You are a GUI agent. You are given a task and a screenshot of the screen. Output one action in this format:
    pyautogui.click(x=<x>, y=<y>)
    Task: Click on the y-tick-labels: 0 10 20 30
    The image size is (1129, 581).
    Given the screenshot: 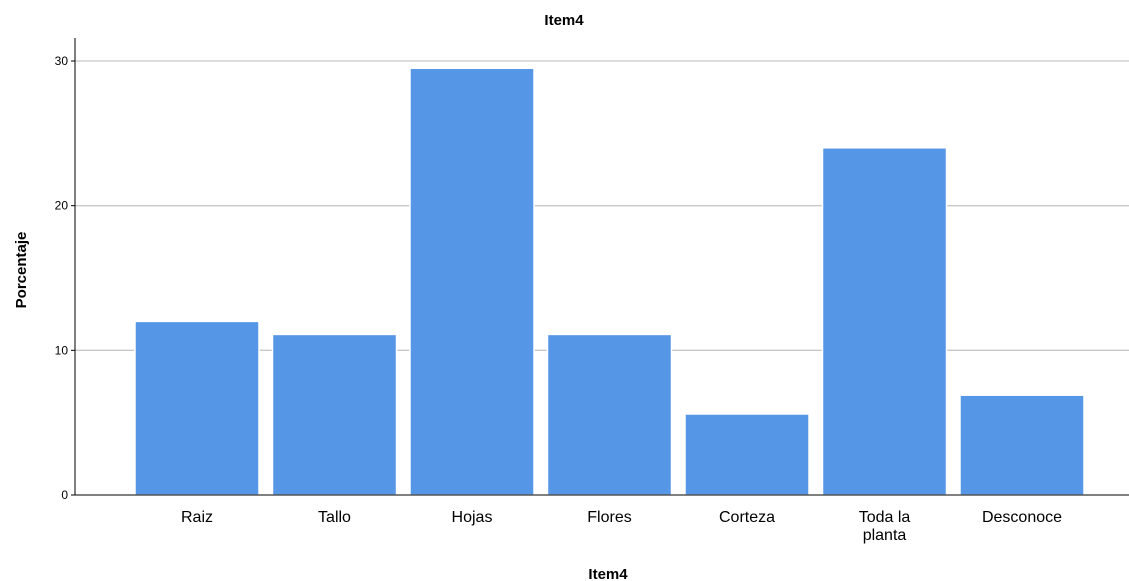 What is the action you would take?
    pyautogui.click(x=65, y=278)
    